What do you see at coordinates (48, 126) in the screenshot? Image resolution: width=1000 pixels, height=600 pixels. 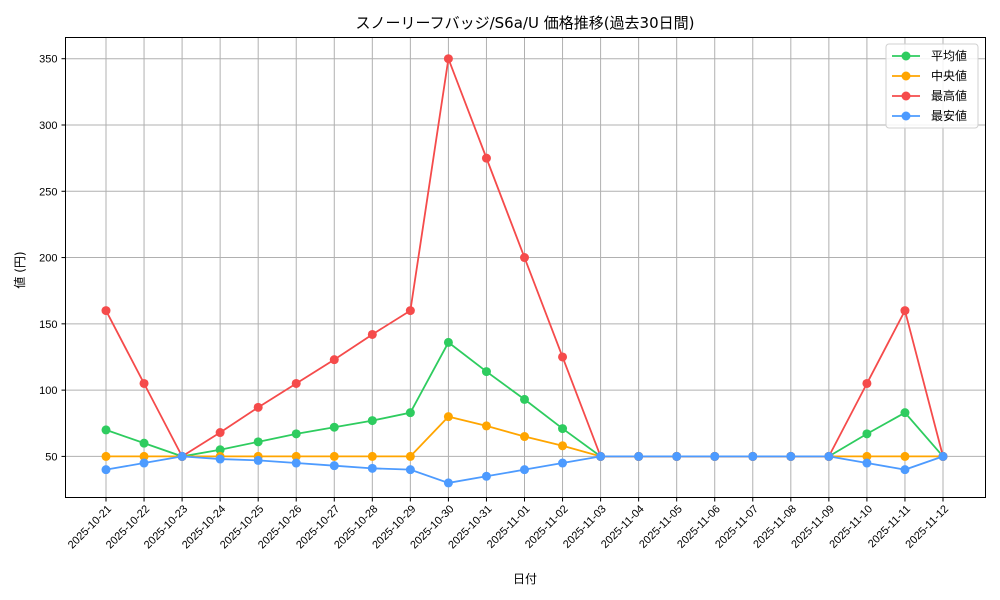 I see `y-tick-label: 300` at bounding box center [48, 126].